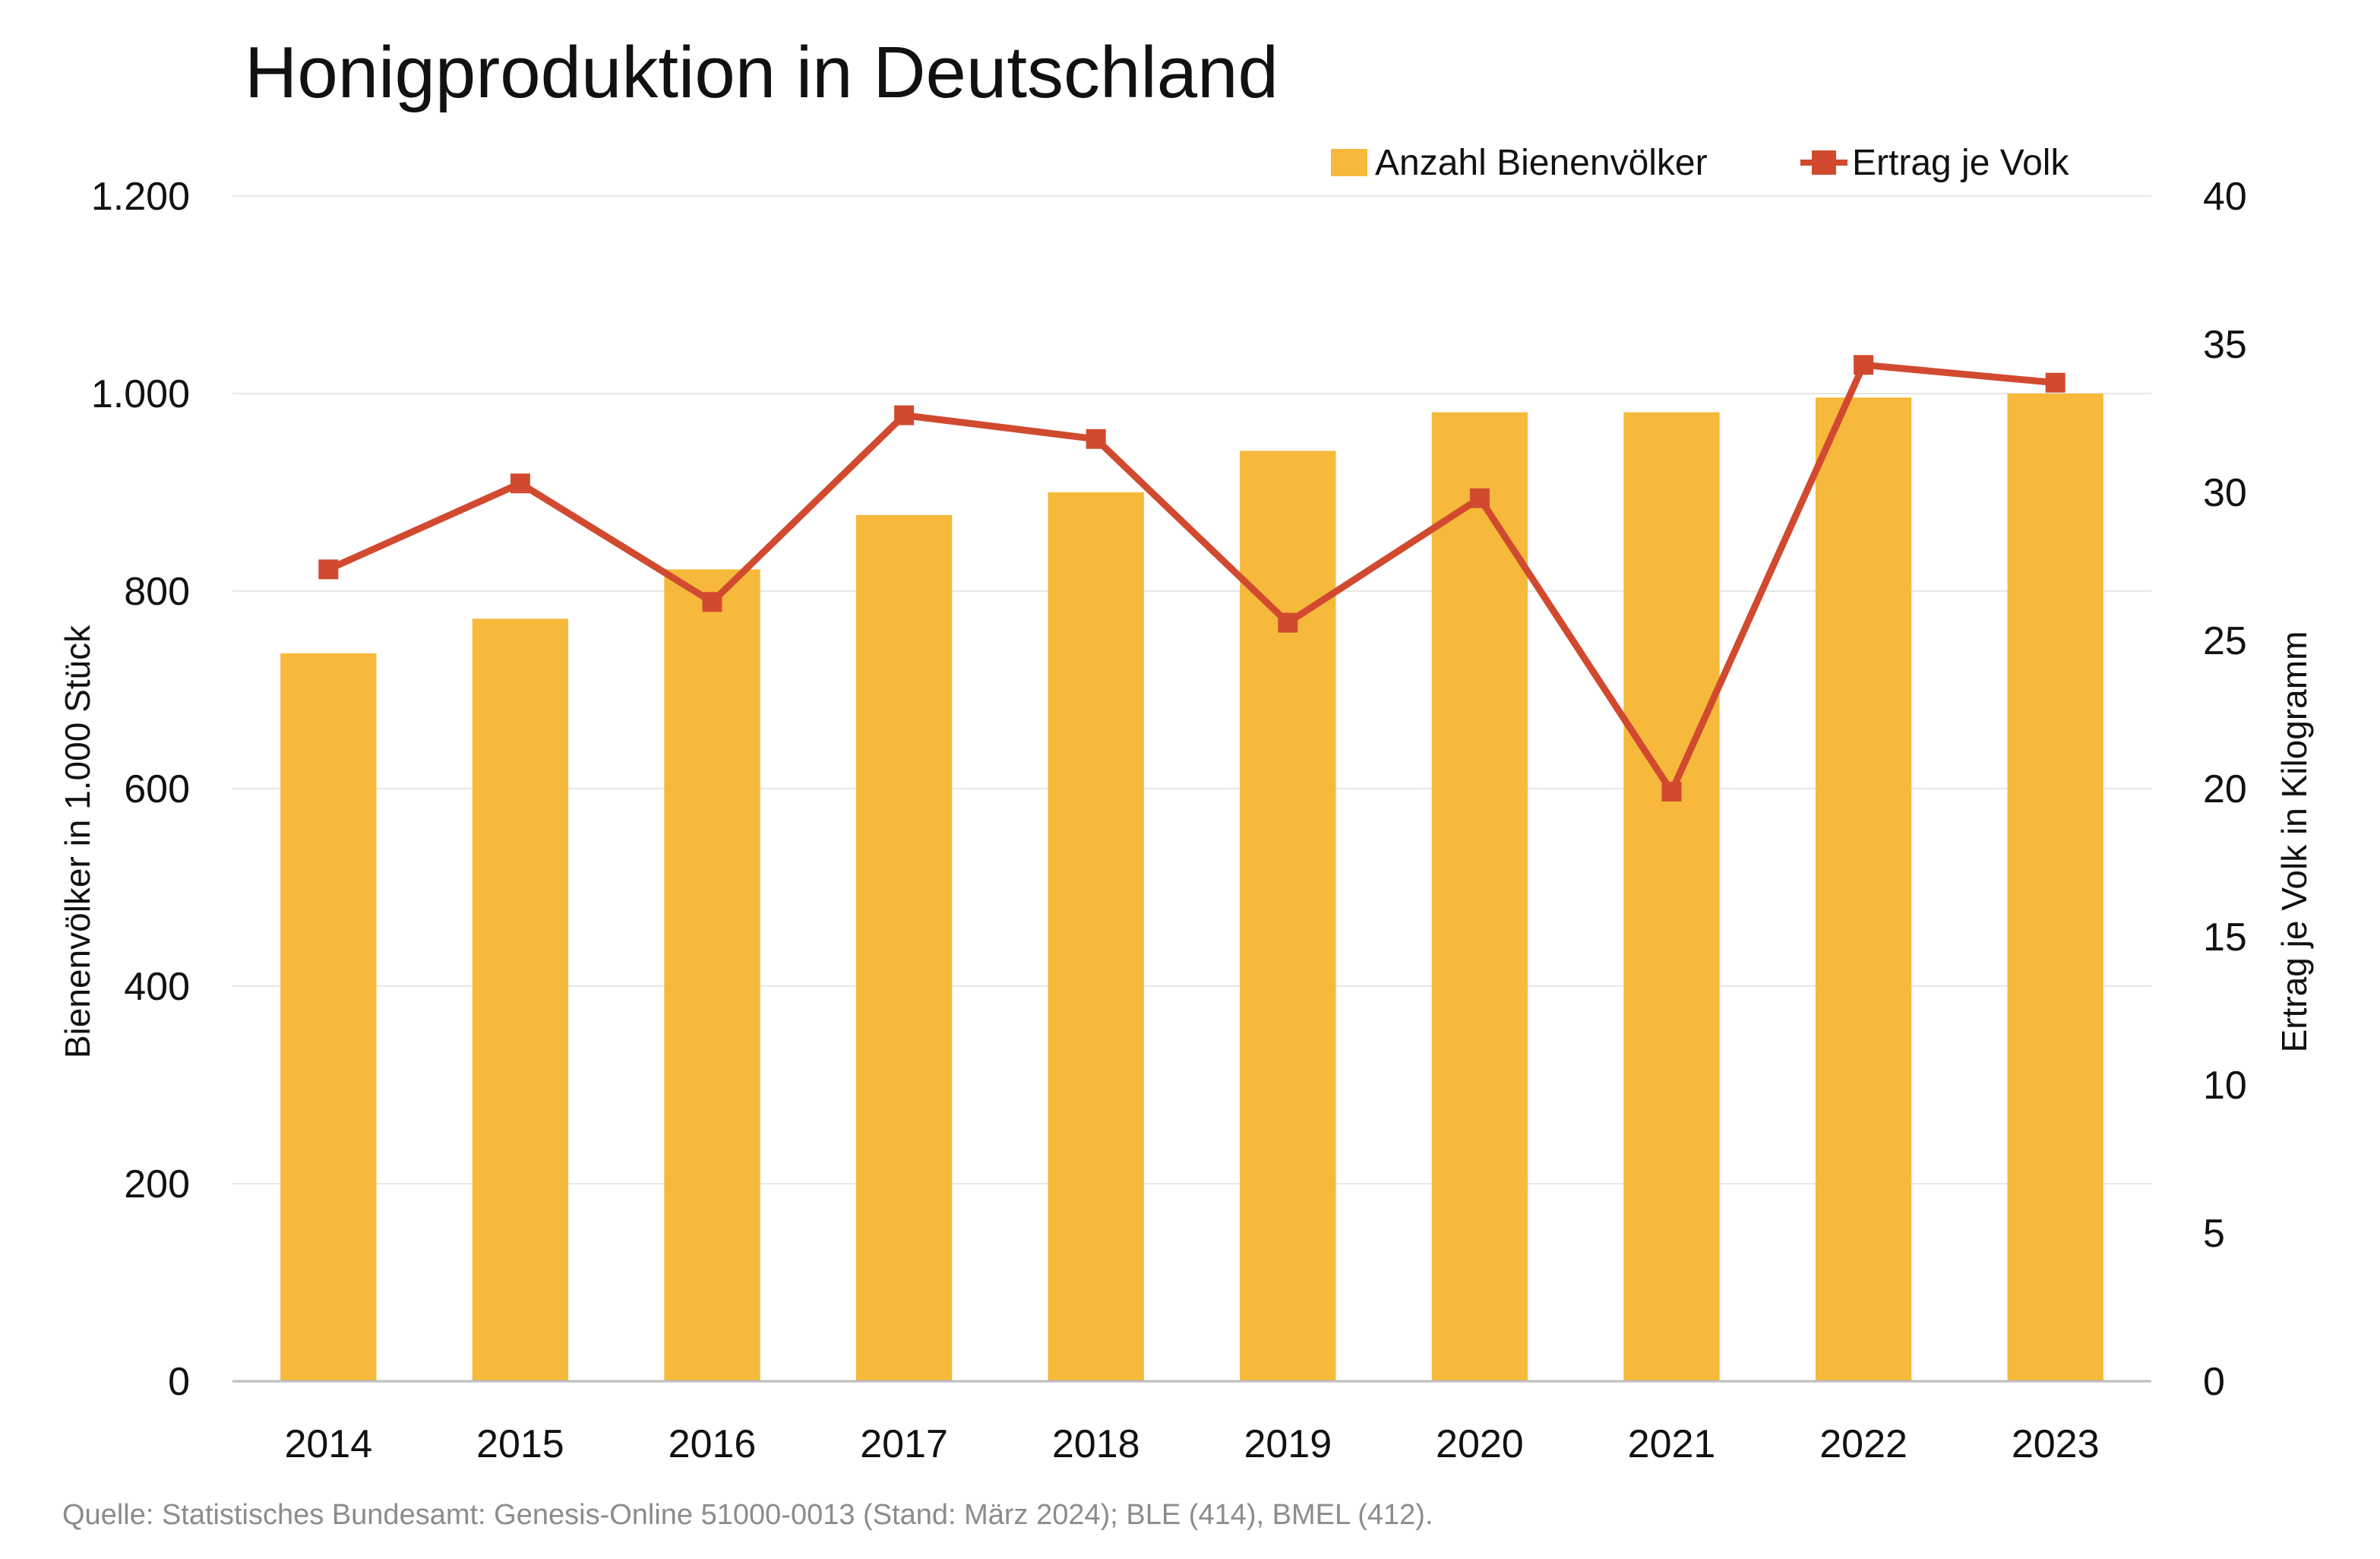  I want to click on x-tick-label: 2015, so click(520, 1444).